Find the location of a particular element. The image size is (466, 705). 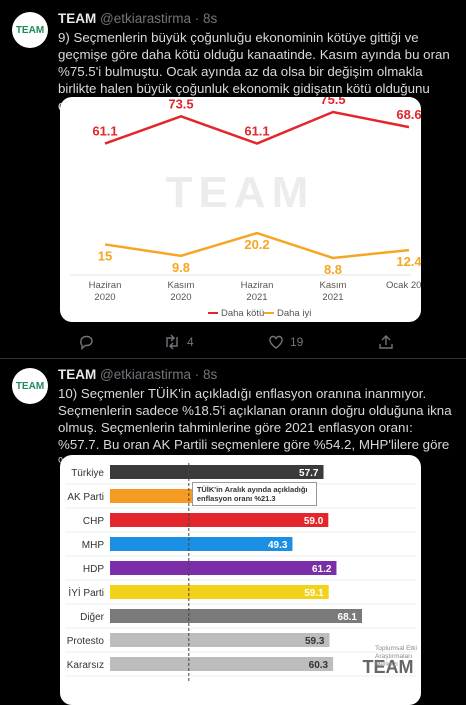

category-label: HDP is located at coordinates (93, 569).